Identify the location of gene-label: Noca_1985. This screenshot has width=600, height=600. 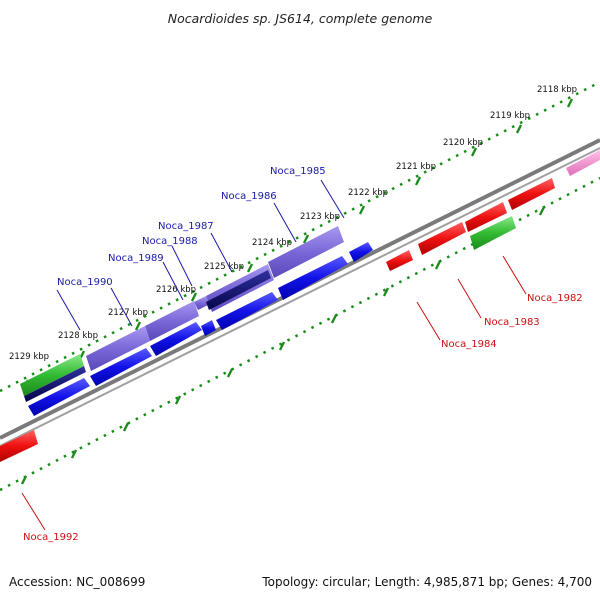
(298, 171).